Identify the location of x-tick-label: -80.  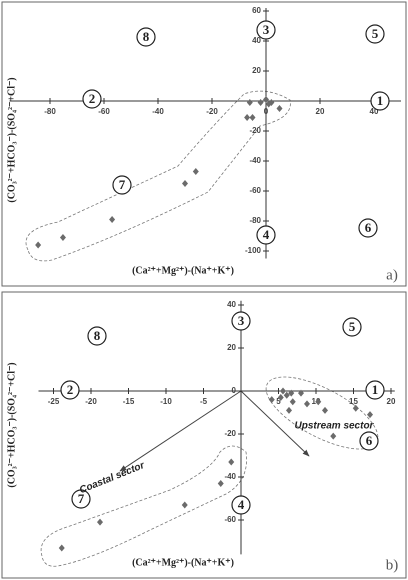
(50, 111).